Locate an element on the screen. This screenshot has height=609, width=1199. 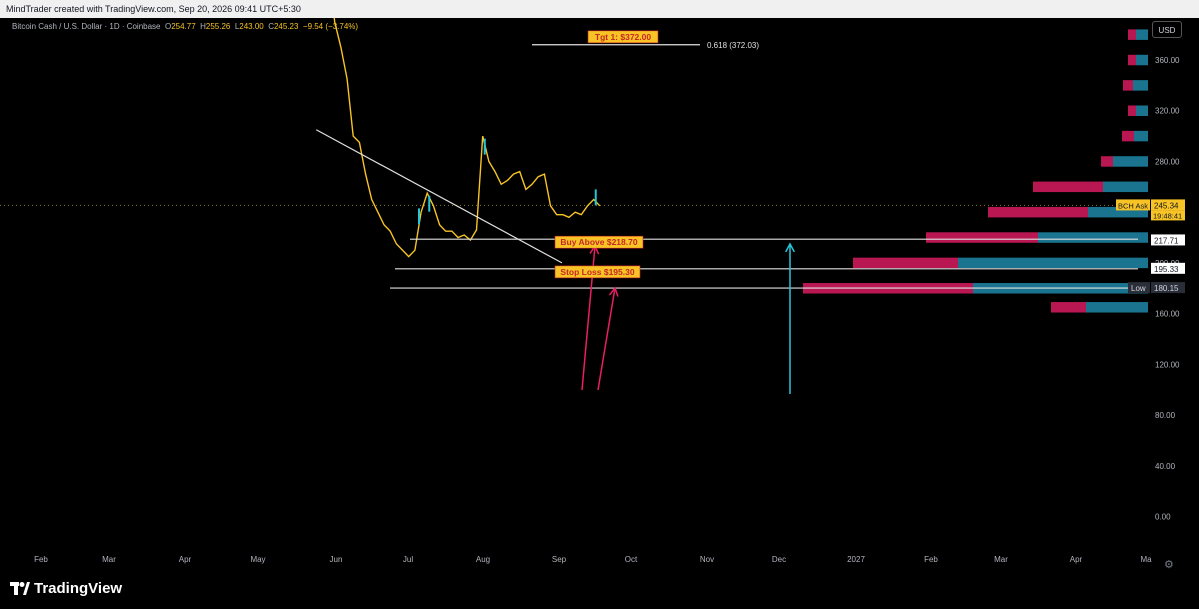
low-value: 243.00 is located at coordinates (251, 26).